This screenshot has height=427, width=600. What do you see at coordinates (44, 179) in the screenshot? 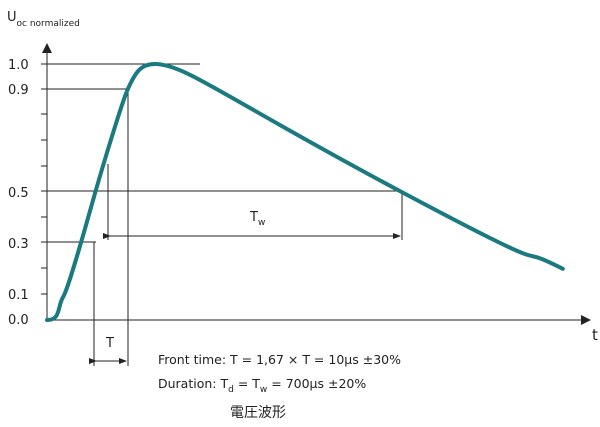
I see `y-tick-marks` at bounding box center [44, 179].